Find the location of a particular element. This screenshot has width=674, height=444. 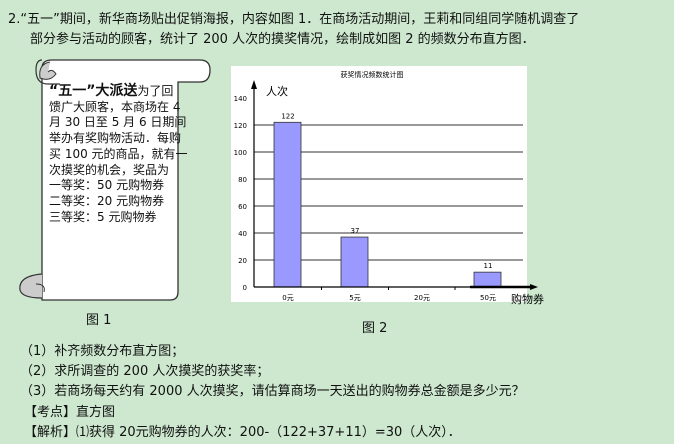

question-2: （2）求所调查的 200 人次摸奖的获奖率； is located at coordinates (145, 371).